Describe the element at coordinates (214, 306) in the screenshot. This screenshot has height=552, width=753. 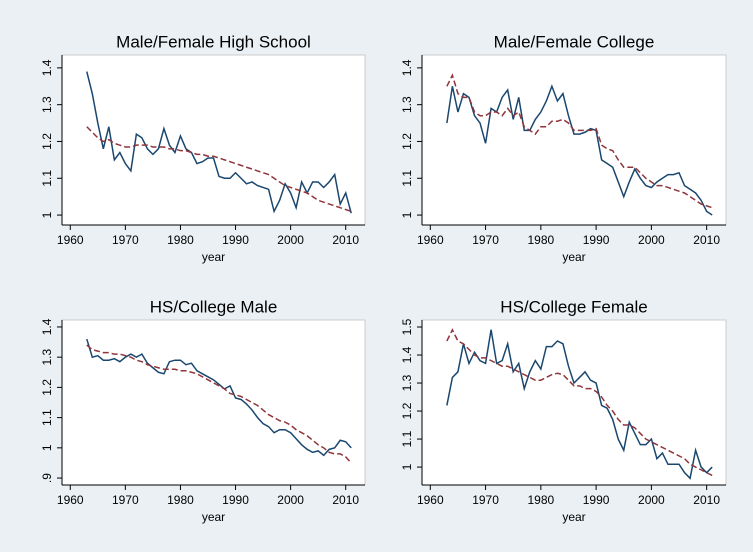
I see `chart-title: HS/College Male` at that location.